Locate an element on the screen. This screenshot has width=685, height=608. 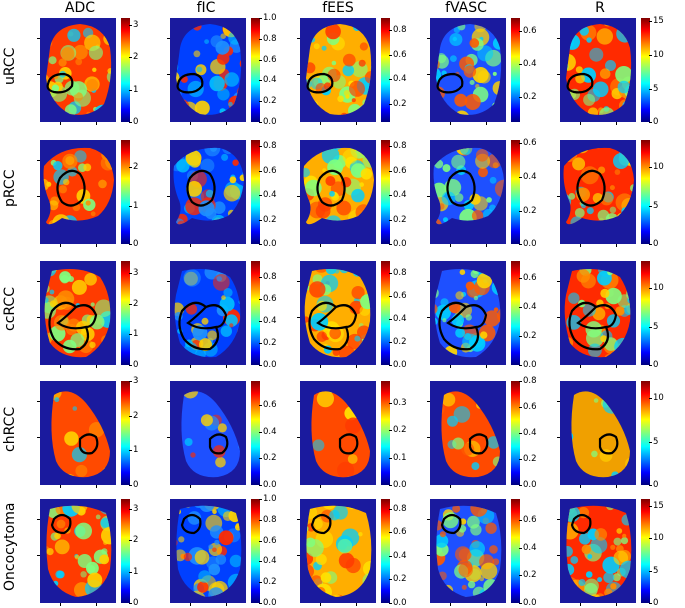
map-cell-oncocytoma-fees: 0.0 0.2 0.4 0.6 0.8 is located at coordinates (364, 553).